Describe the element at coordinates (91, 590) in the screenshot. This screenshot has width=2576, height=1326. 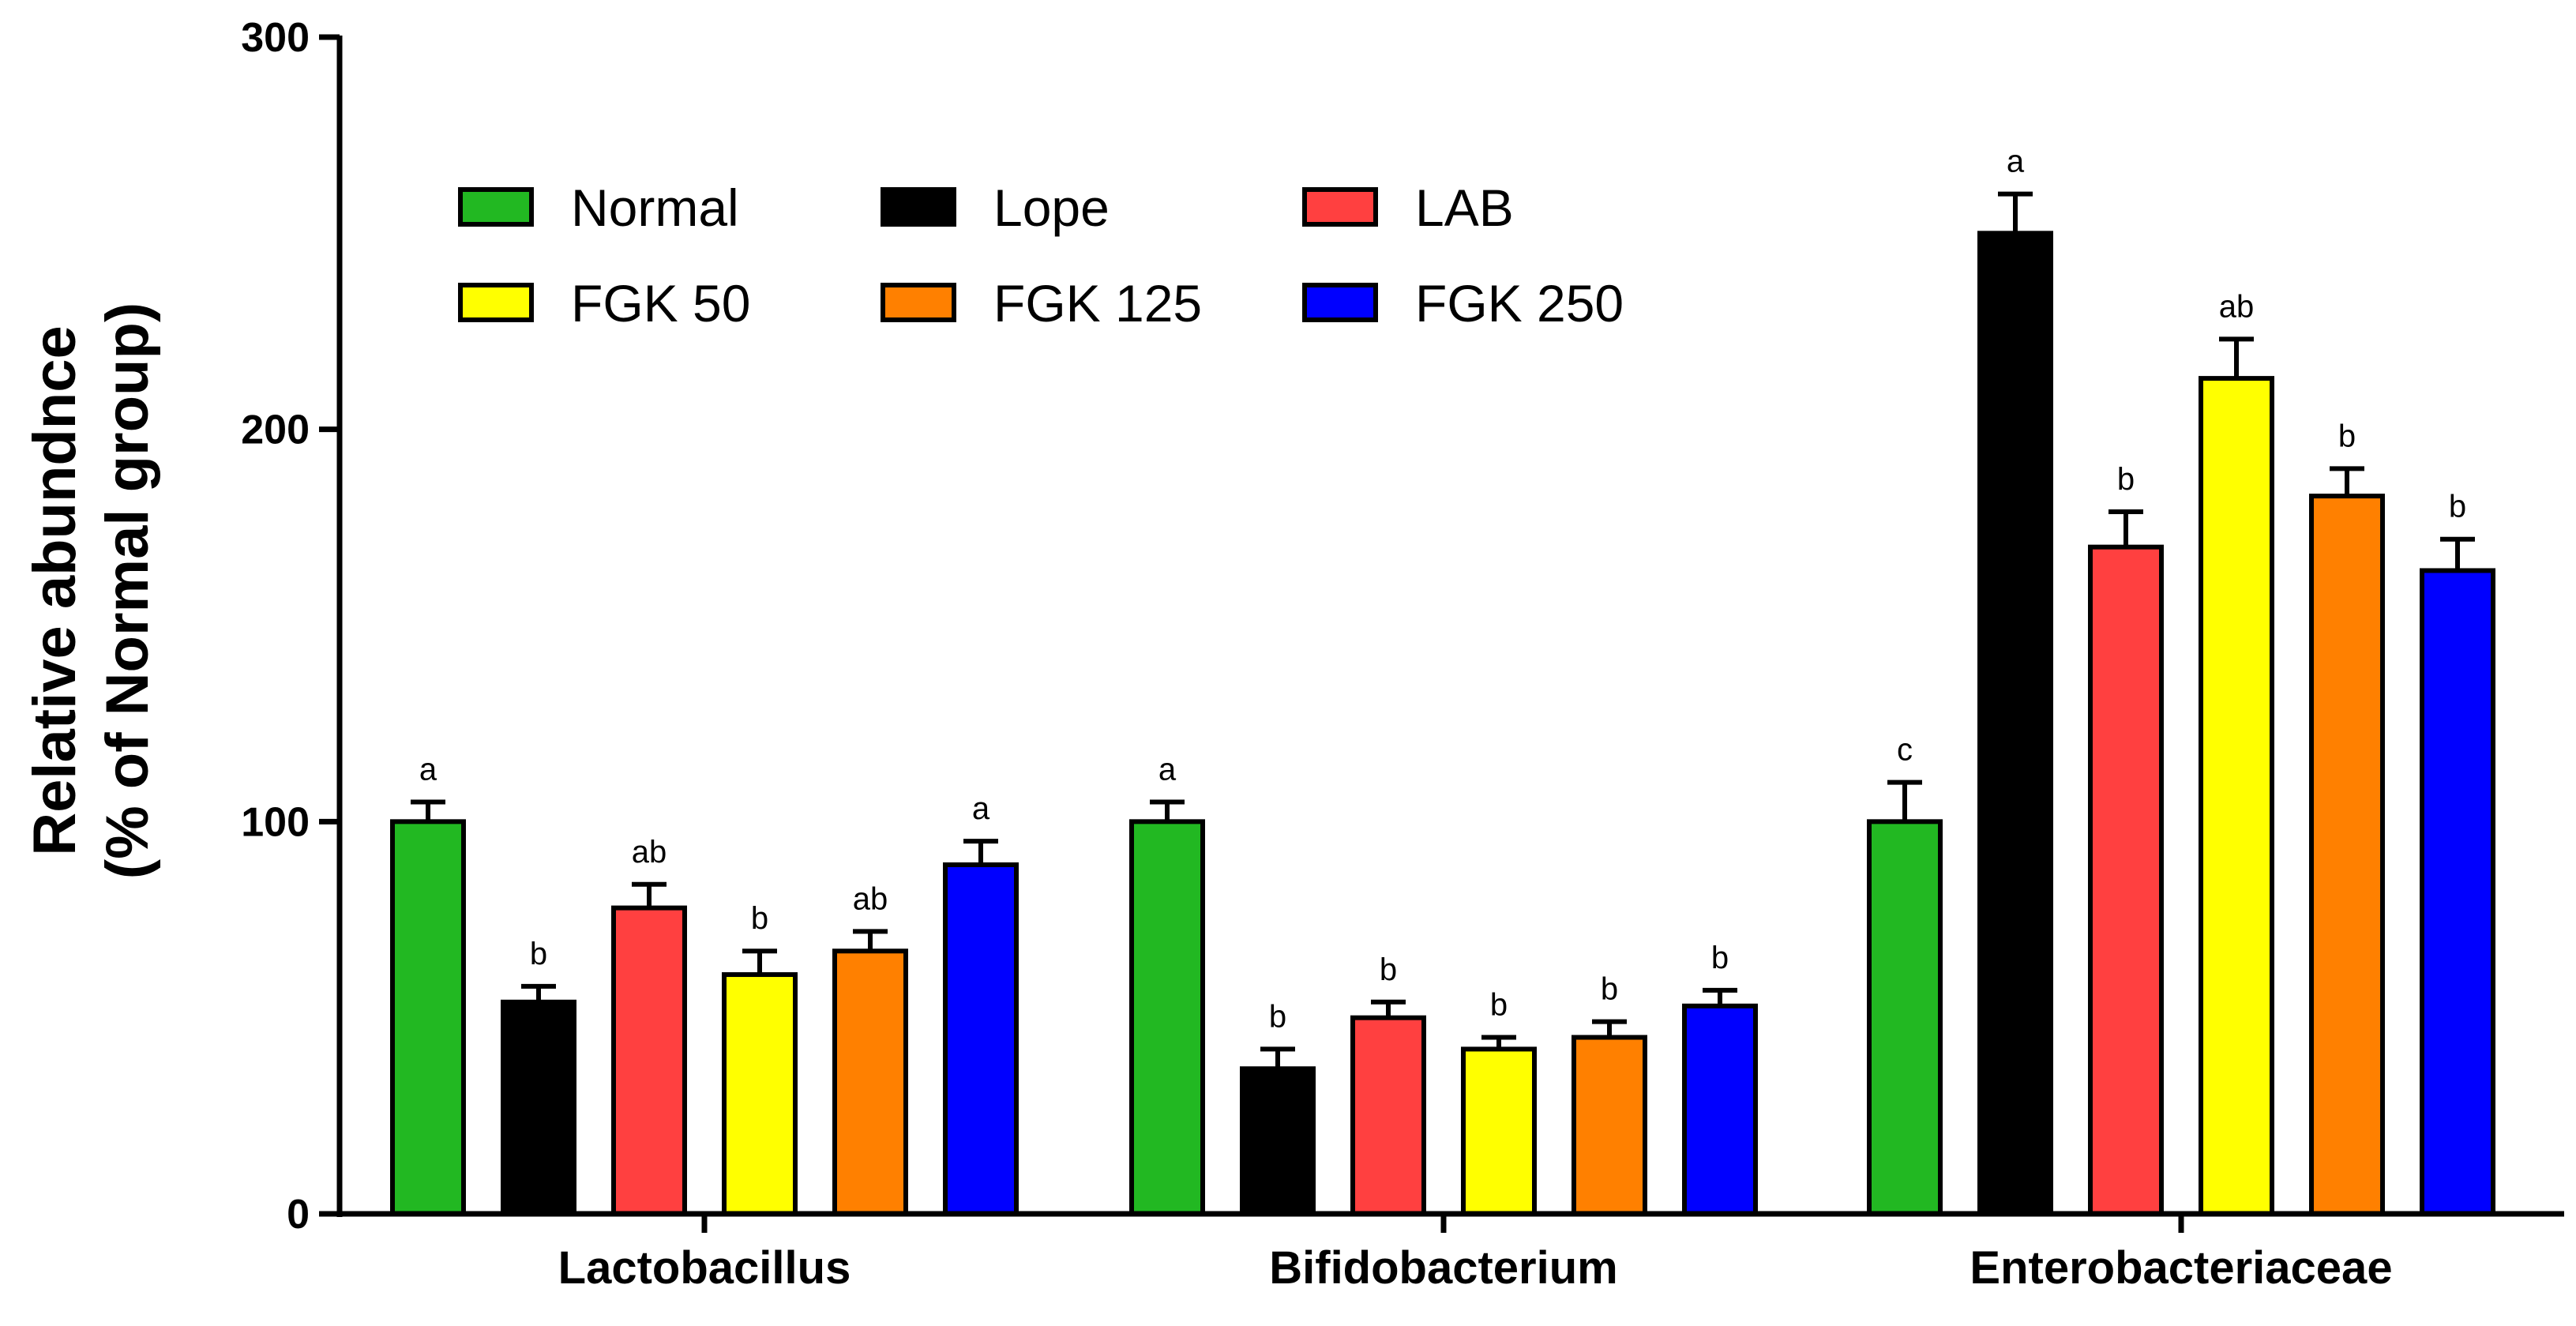
I see `y-axis-title: Relative abundnce (% of Normal group)` at that location.